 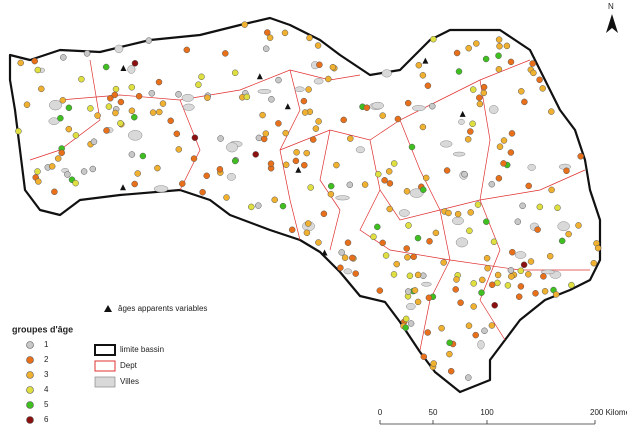 I want to click on legend-label: 1, so click(x=46, y=344).